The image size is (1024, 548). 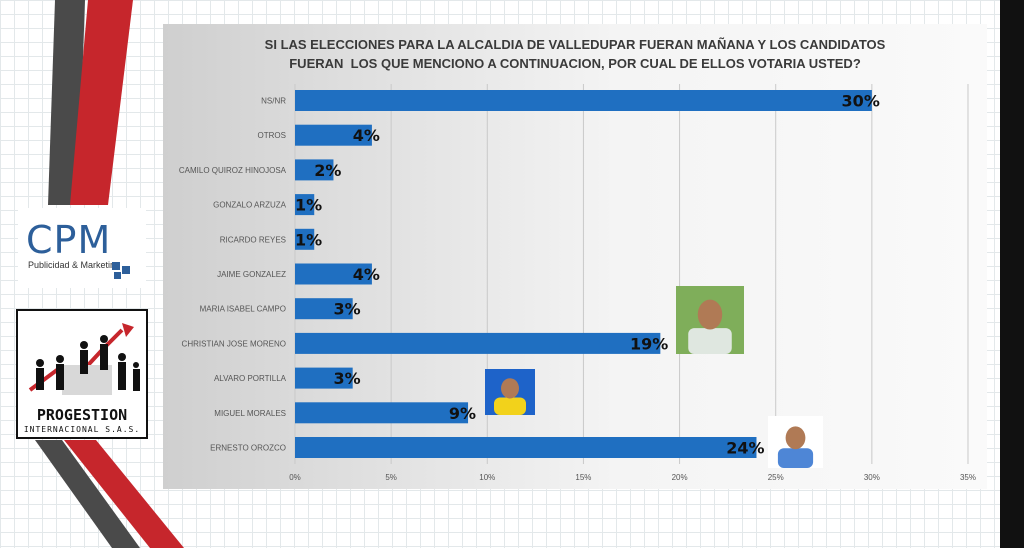 I want to click on category-label: RICARDO REYES, so click(x=253, y=239).